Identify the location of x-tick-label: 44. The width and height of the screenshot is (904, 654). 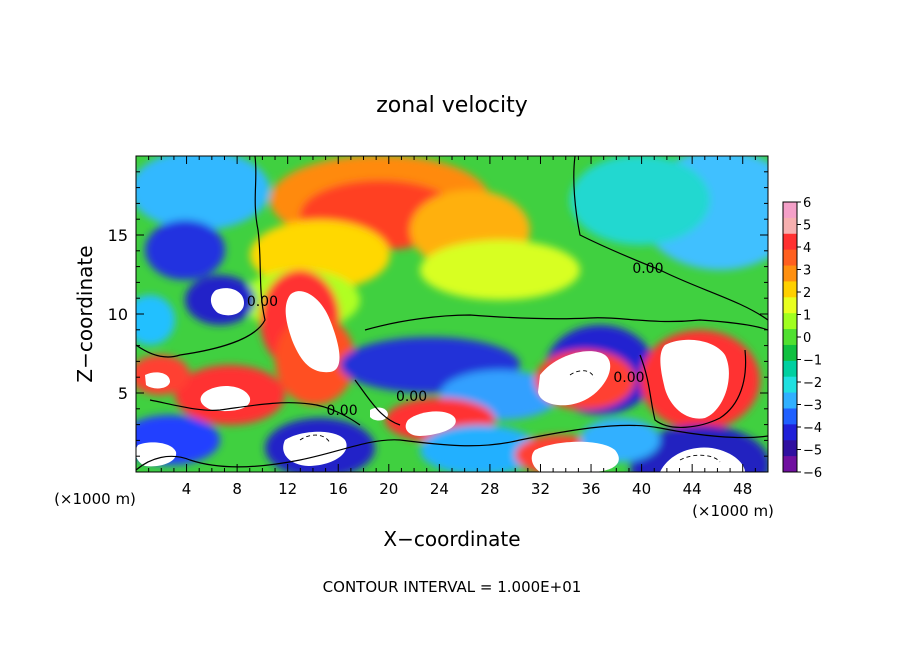
(692, 489).